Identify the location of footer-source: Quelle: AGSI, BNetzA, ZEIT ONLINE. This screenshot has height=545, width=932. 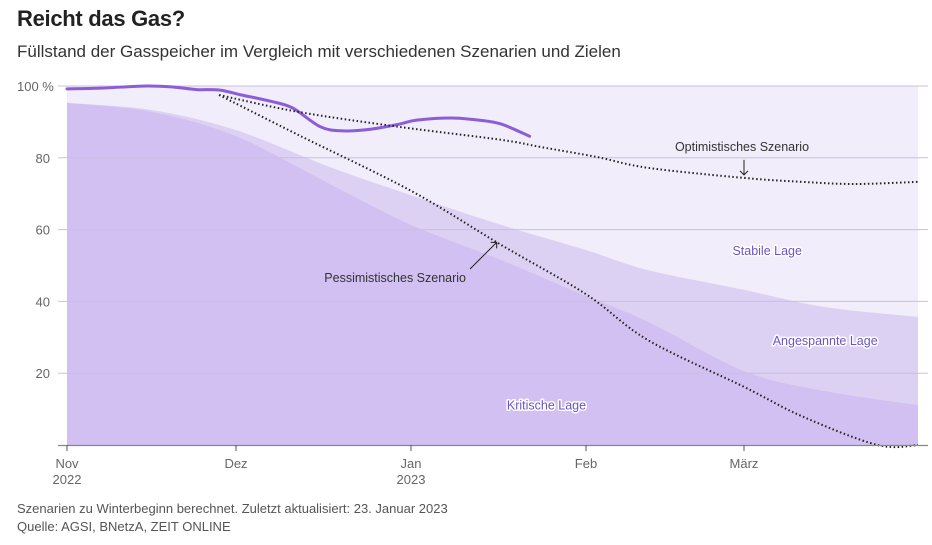
(124, 526).